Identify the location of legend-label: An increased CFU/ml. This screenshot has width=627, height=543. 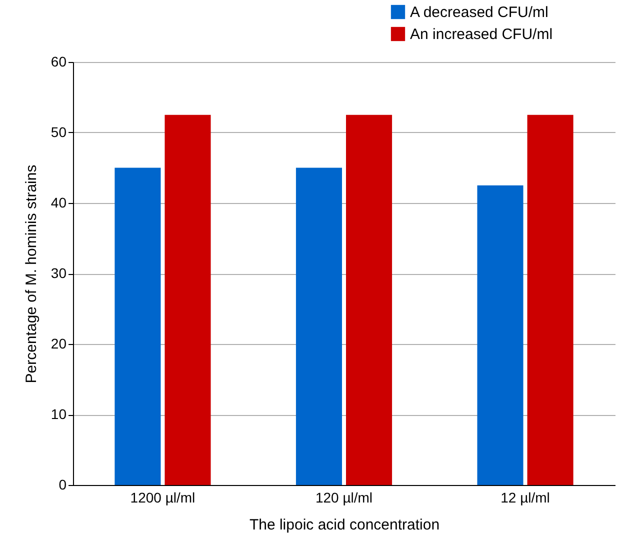
(481, 34).